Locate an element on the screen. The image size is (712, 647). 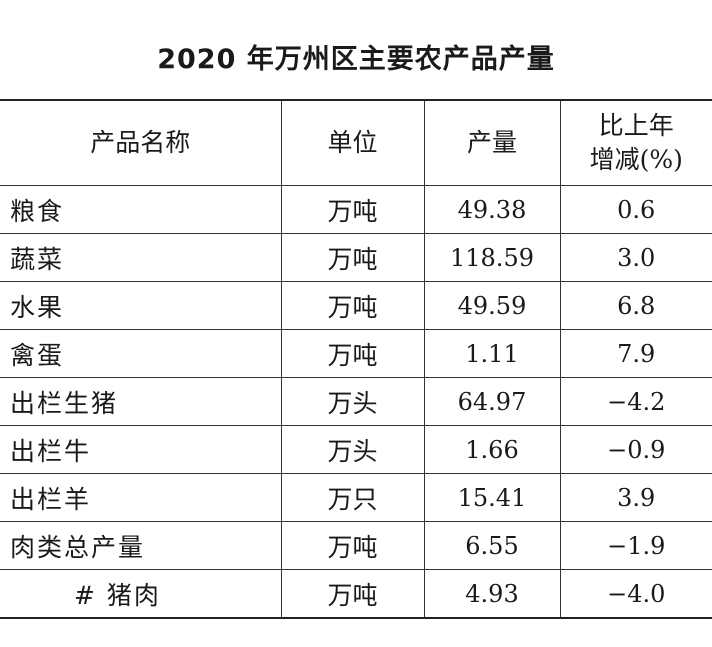
cell-output: 49.59 is located at coordinates (492, 305).